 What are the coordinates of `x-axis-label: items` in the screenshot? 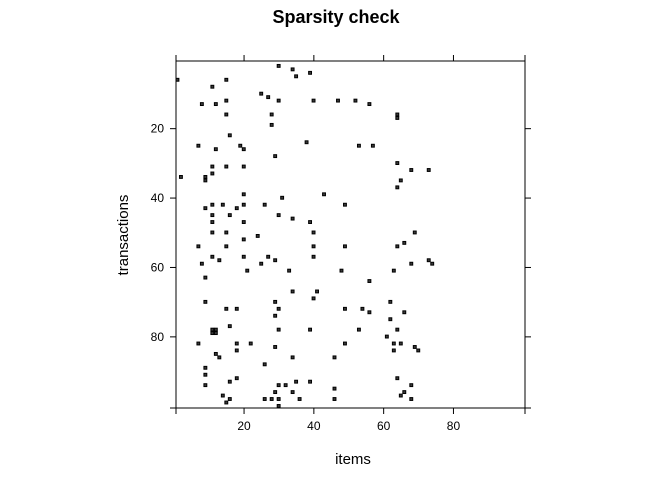 It's located at (353, 459).